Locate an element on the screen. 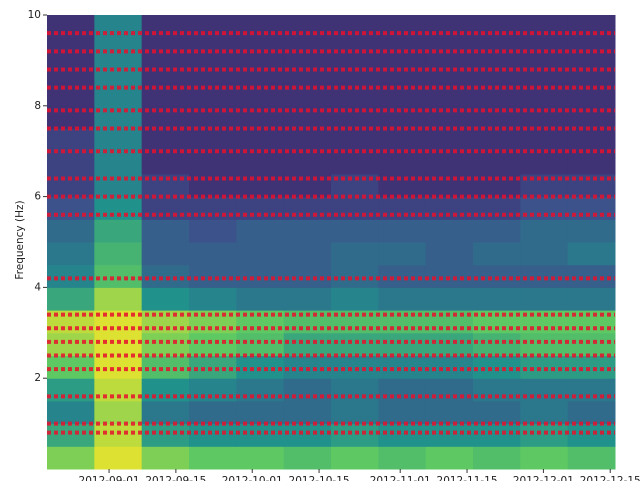  x-tick-label: 2012-12-15 is located at coordinates (610, 478).